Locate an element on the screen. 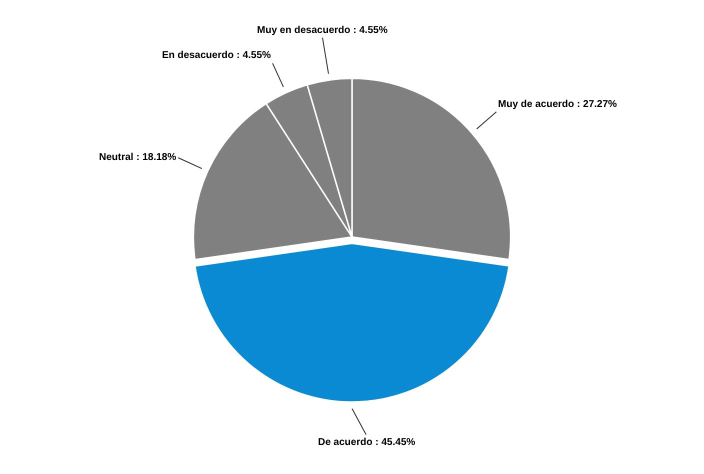 The height and width of the screenshot is (474, 704). slice-label: Muy en desacuerdo : 4.55% is located at coordinates (322, 30).